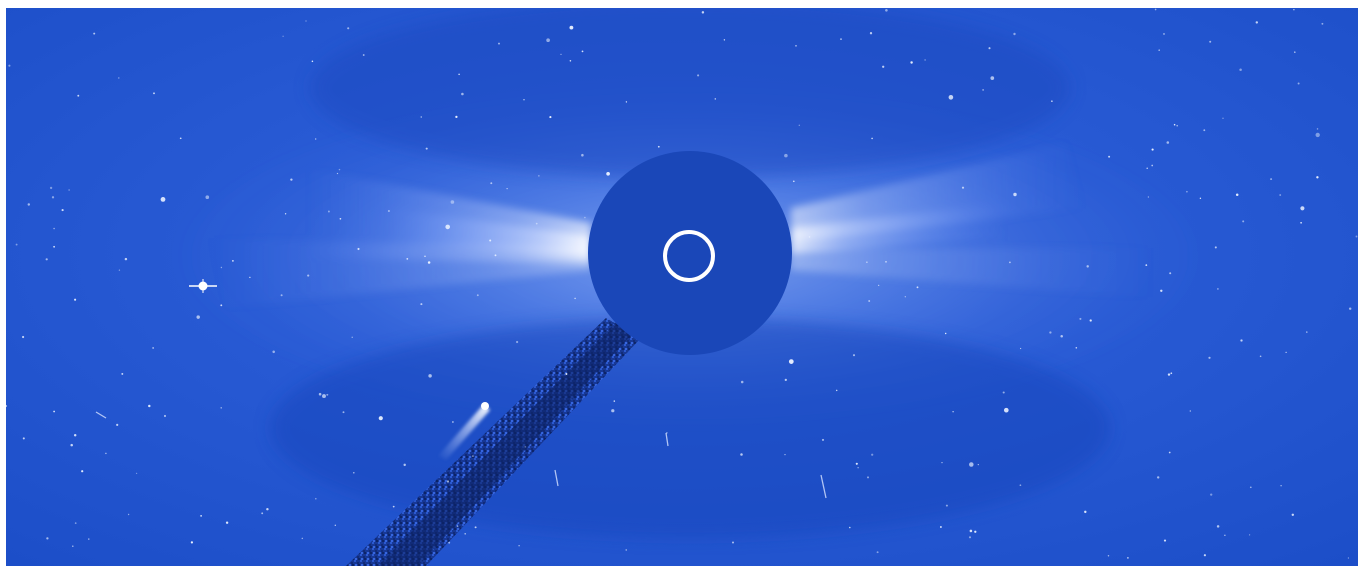 This screenshot has width=1365, height=570. What do you see at coordinates (485, 406) in the screenshot?
I see `comet-nucleus` at bounding box center [485, 406].